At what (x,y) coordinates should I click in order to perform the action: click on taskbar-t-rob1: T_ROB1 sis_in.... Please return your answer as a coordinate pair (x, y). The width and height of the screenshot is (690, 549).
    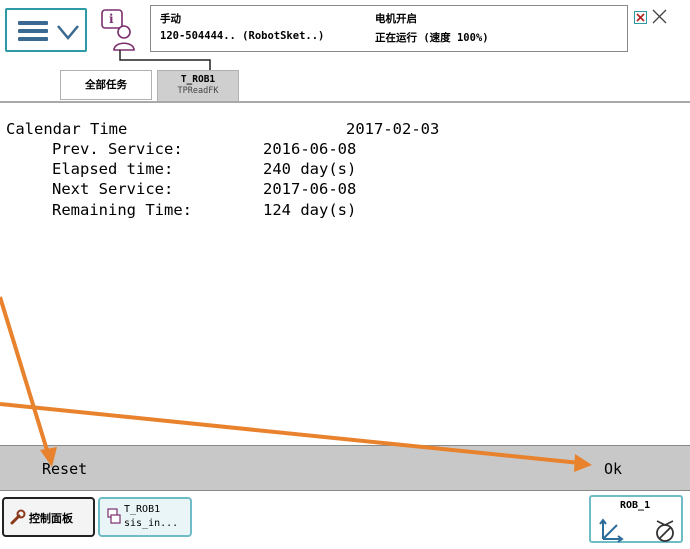
    Looking at the image, I should click on (145, 517).